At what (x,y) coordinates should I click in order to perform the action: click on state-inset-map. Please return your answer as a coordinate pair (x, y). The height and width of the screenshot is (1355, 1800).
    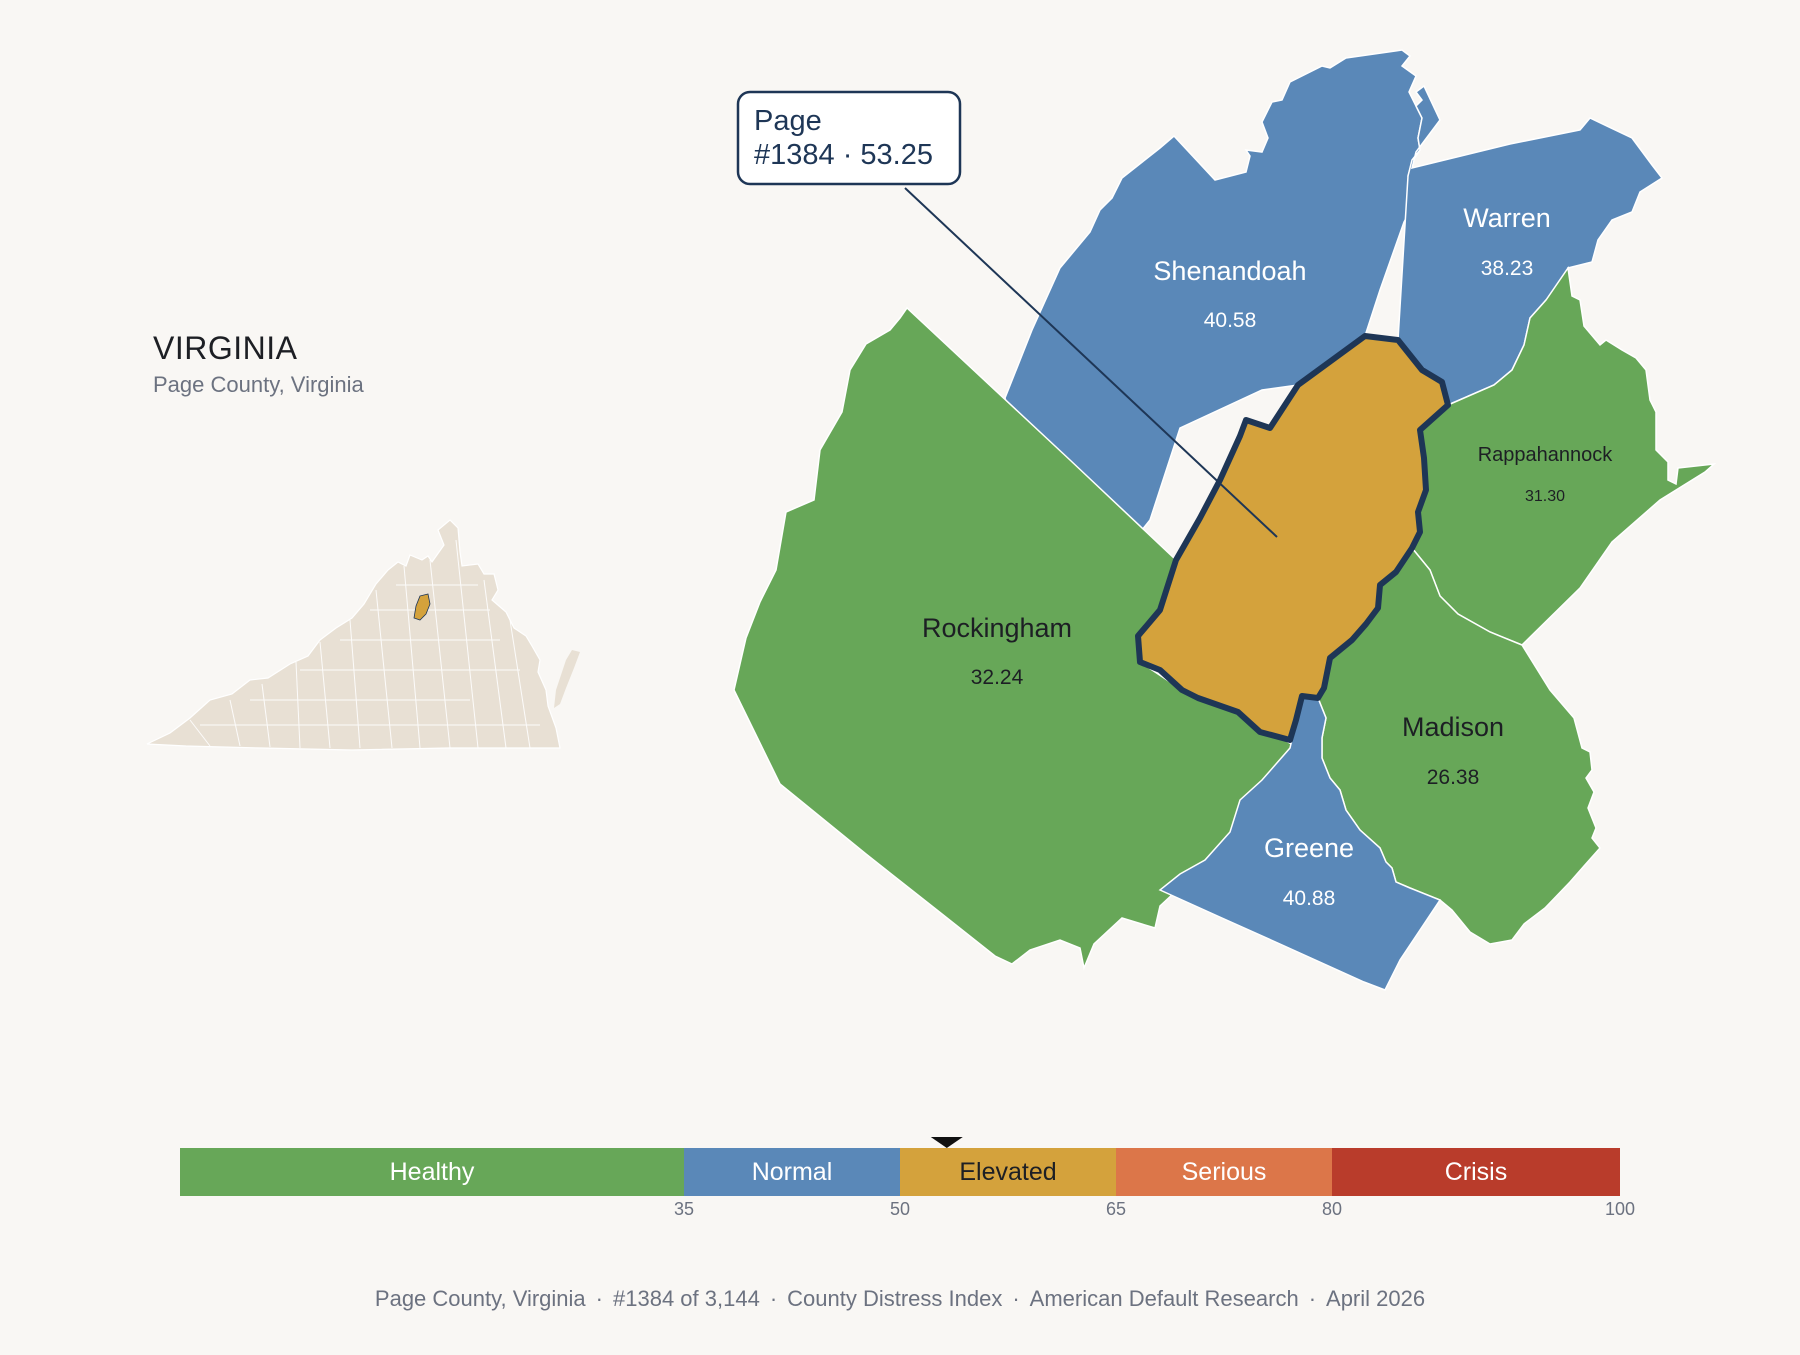
    Looking at the image, I should click on (363, 635).